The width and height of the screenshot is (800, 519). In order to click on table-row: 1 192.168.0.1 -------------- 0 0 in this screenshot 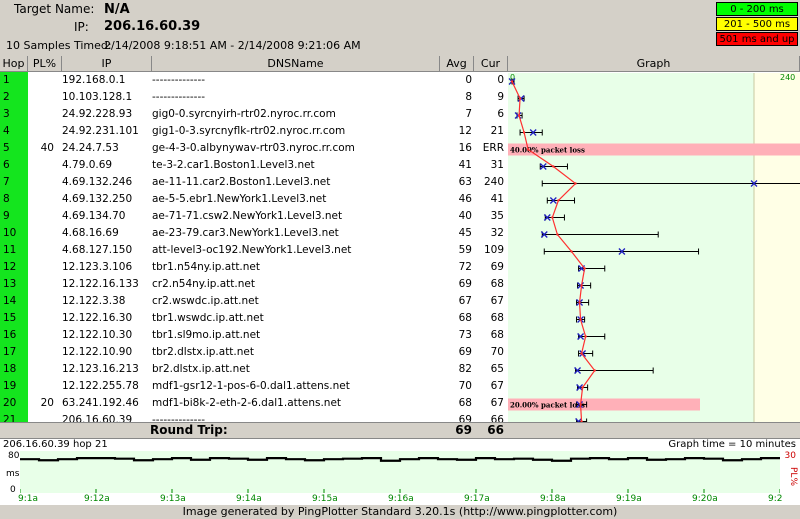, I will do `click(254, 80)`.